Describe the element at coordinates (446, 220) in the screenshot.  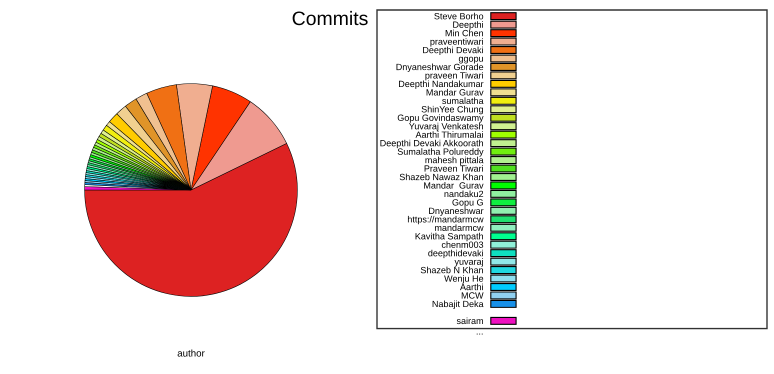
I see `legend-label: https://mandarmcw` at that location.